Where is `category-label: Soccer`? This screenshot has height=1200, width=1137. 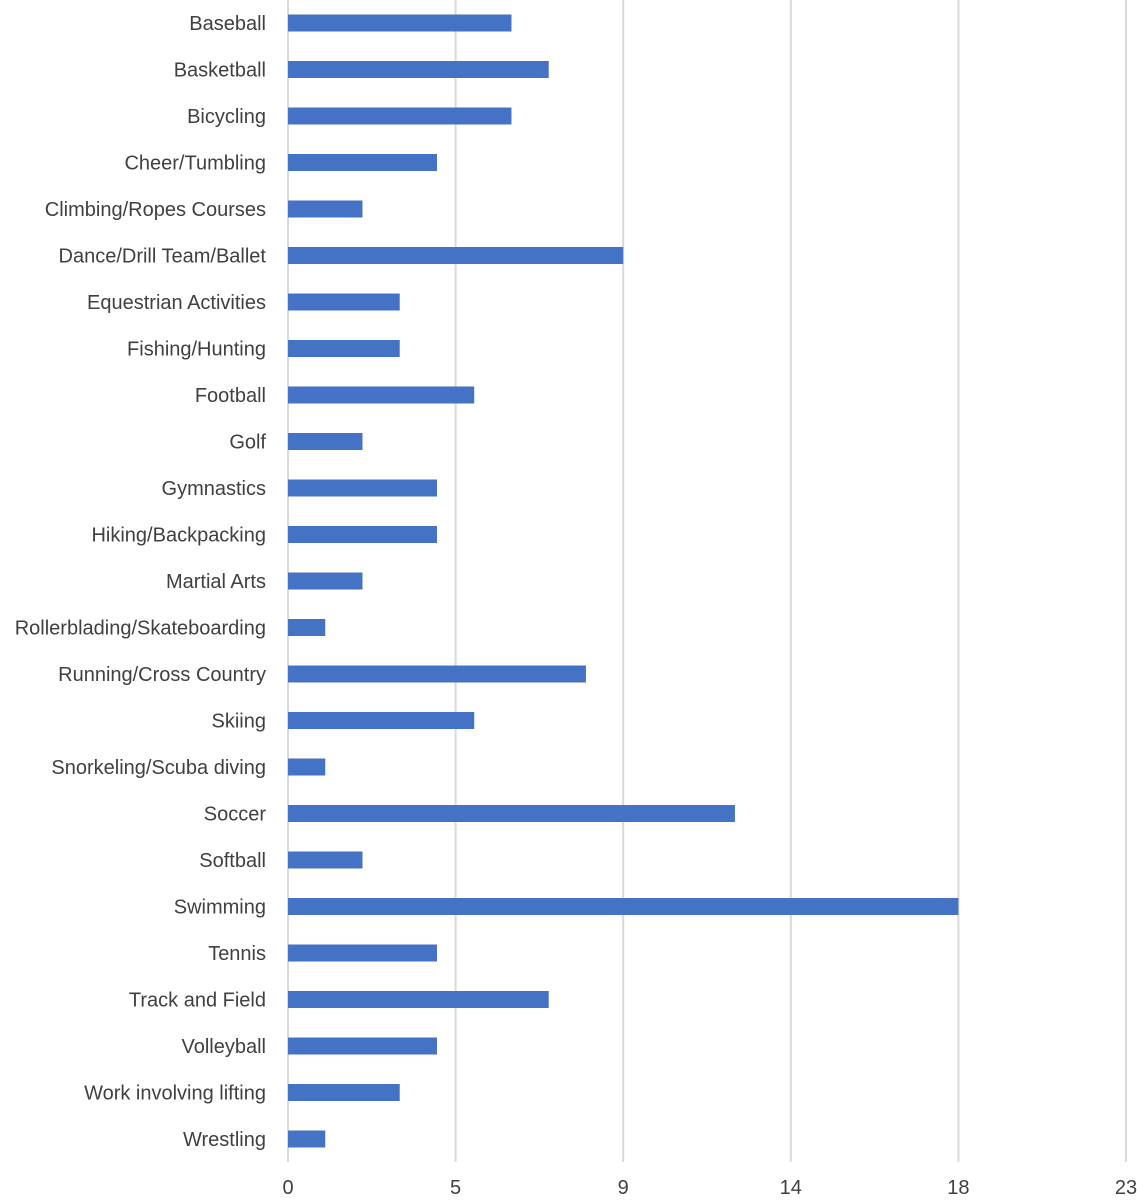 category-label: Soccer is located at coordinates (235, 815).